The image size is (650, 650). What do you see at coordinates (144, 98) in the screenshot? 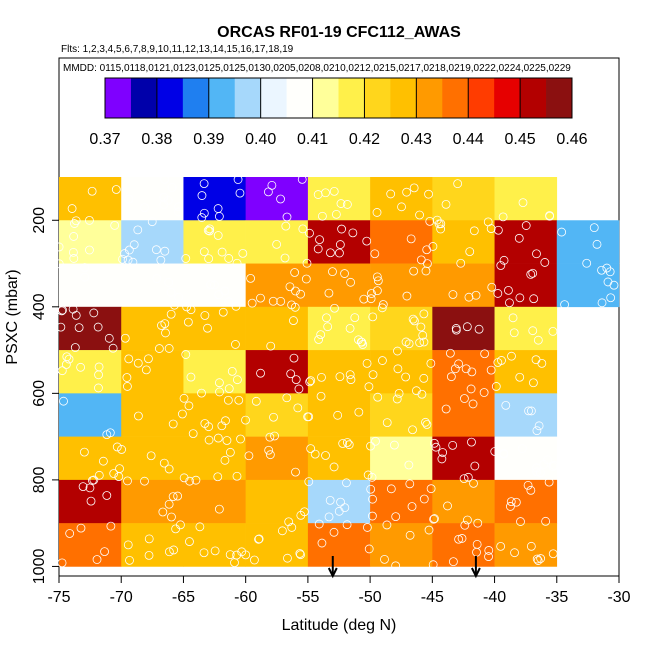
I see `colorbar-segment` at bounding box center [144, 98].